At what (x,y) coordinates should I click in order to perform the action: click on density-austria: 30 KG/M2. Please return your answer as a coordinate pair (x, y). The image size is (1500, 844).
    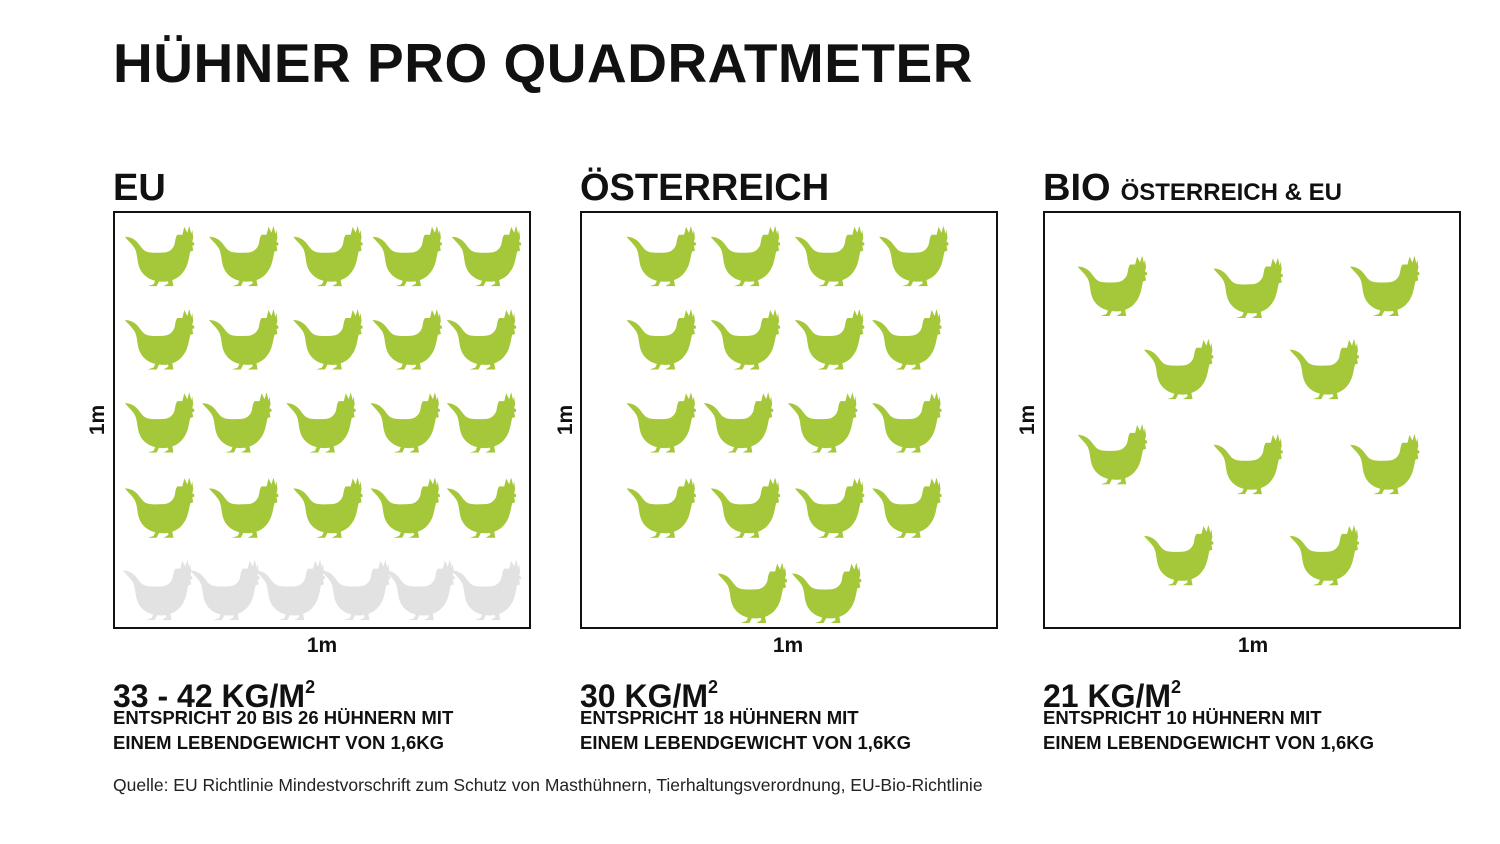
    Looking at the image, I should click on (649, 691).